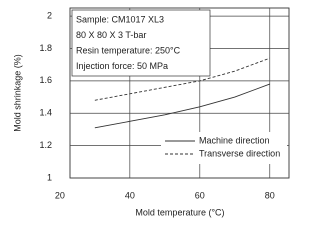 This screenshot has height=240, width=320. What do you see at coordinates (200, 195) in the screenshot?
I see `x-tick-label: 60` at bounding box center [200, 195].